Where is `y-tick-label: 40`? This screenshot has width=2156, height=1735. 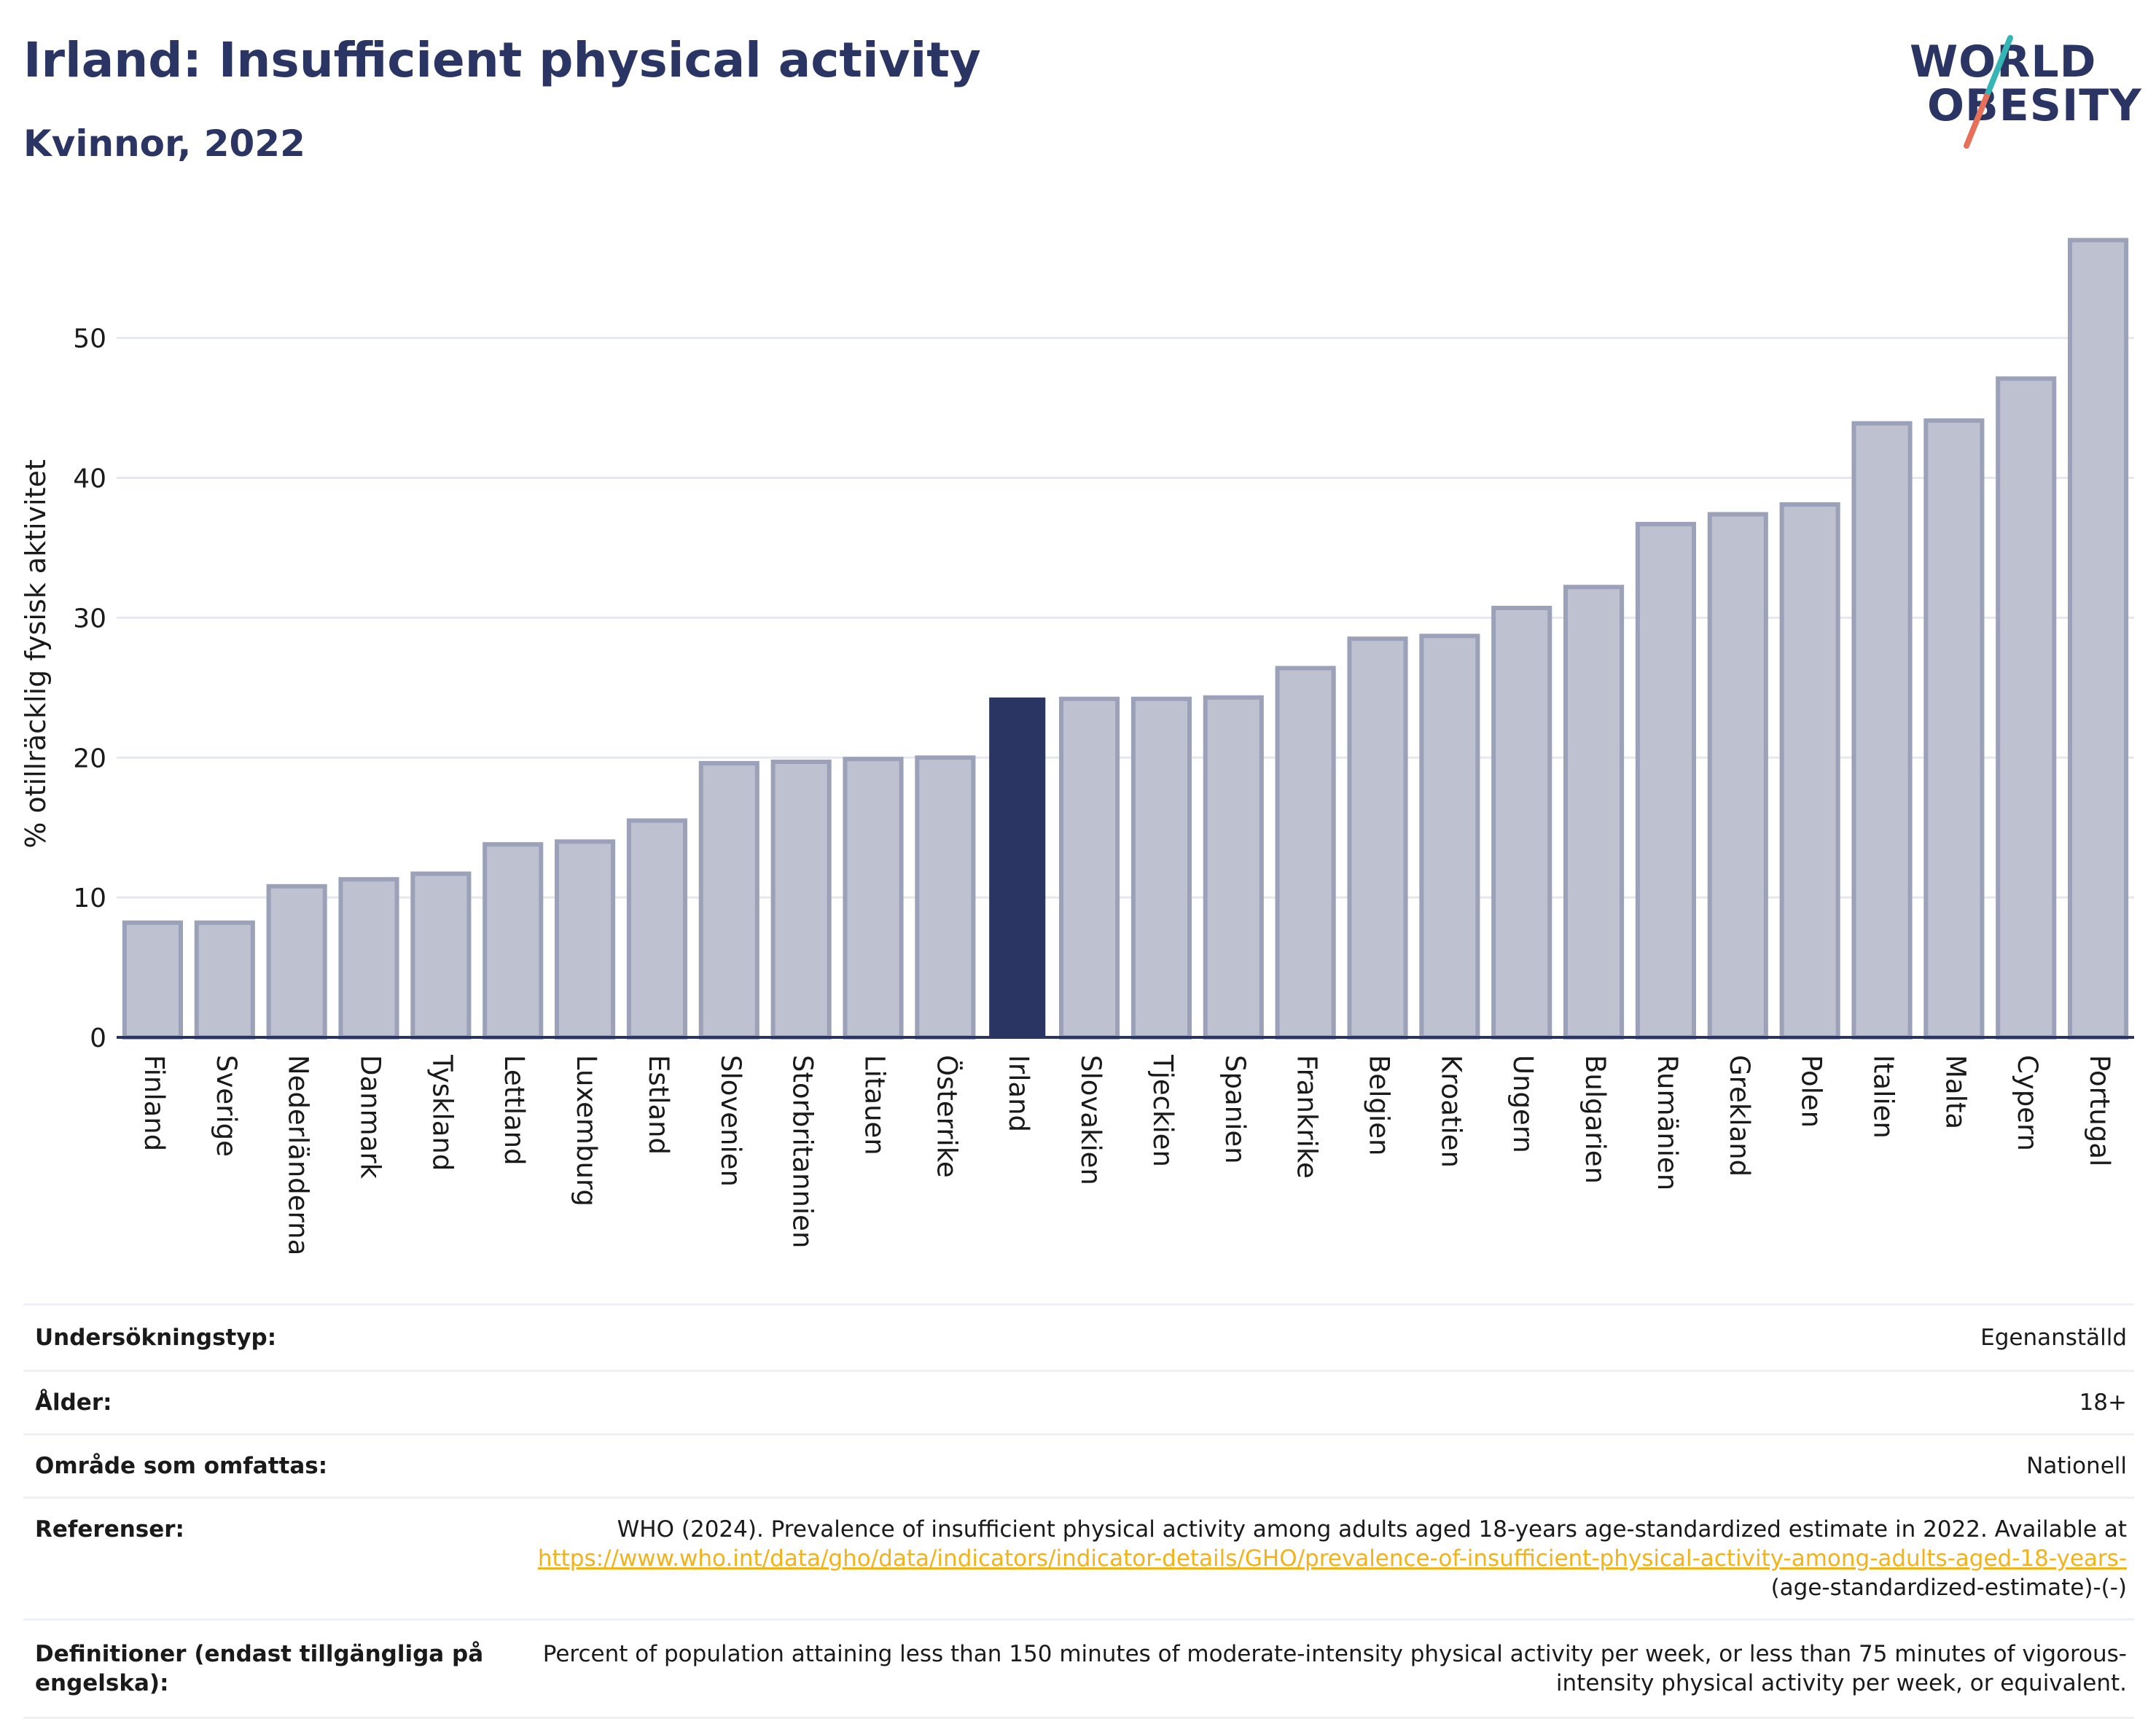
y-tick-label: 40 is located at coordinates (90, 479).